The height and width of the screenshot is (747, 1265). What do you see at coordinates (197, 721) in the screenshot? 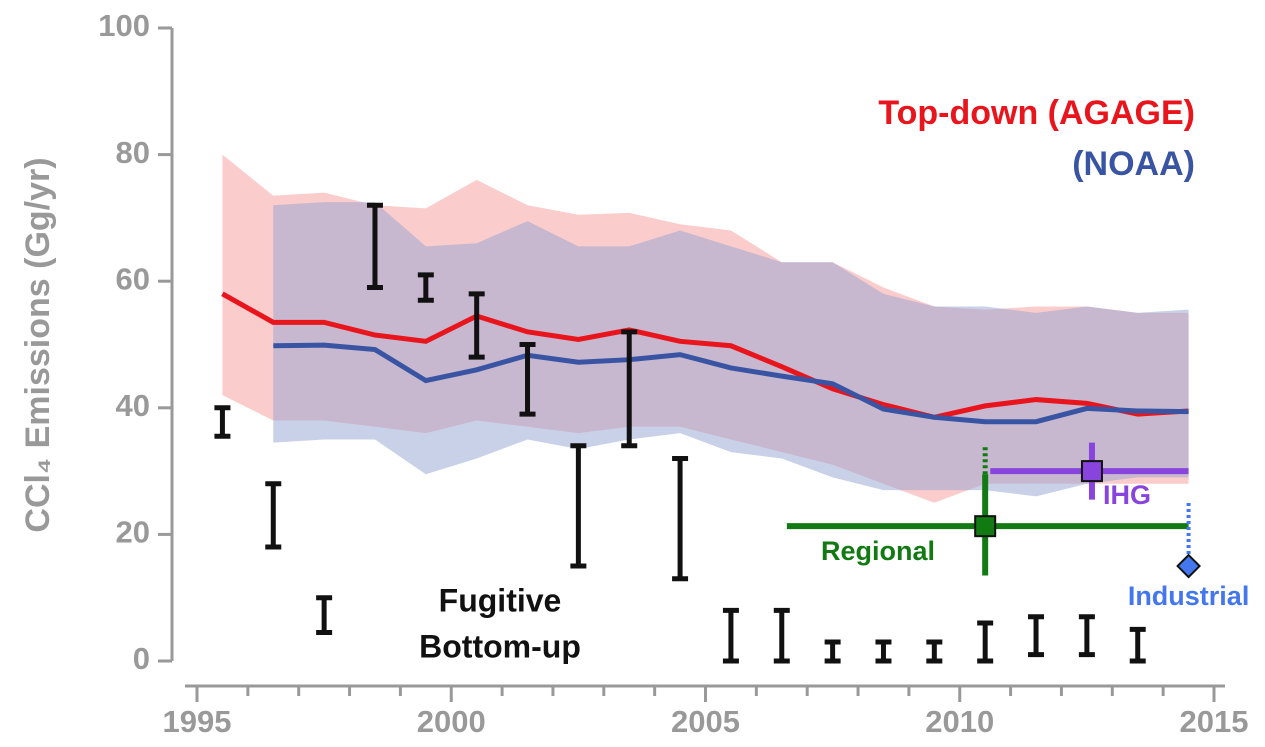
I see `x-tick-label: 1995` at bounding box center [197, 721].